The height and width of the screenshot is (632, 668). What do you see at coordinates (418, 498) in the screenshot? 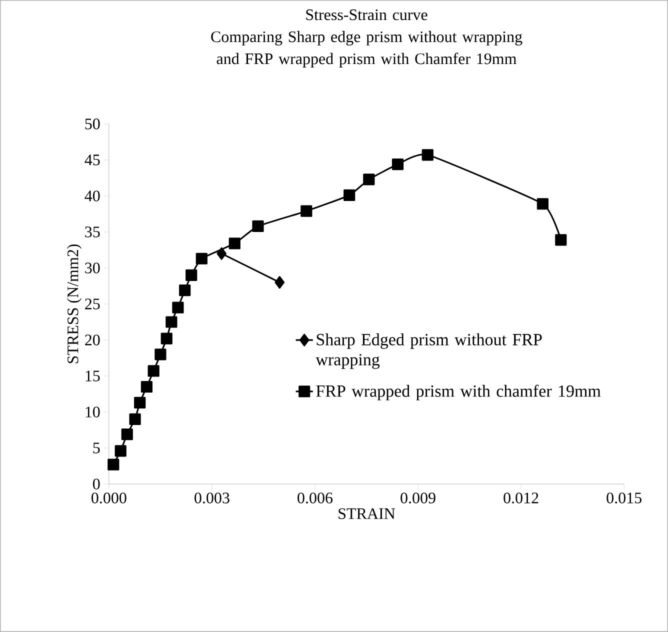
I see `x-tick-label: 0.009` at bounding box center [418, 498].